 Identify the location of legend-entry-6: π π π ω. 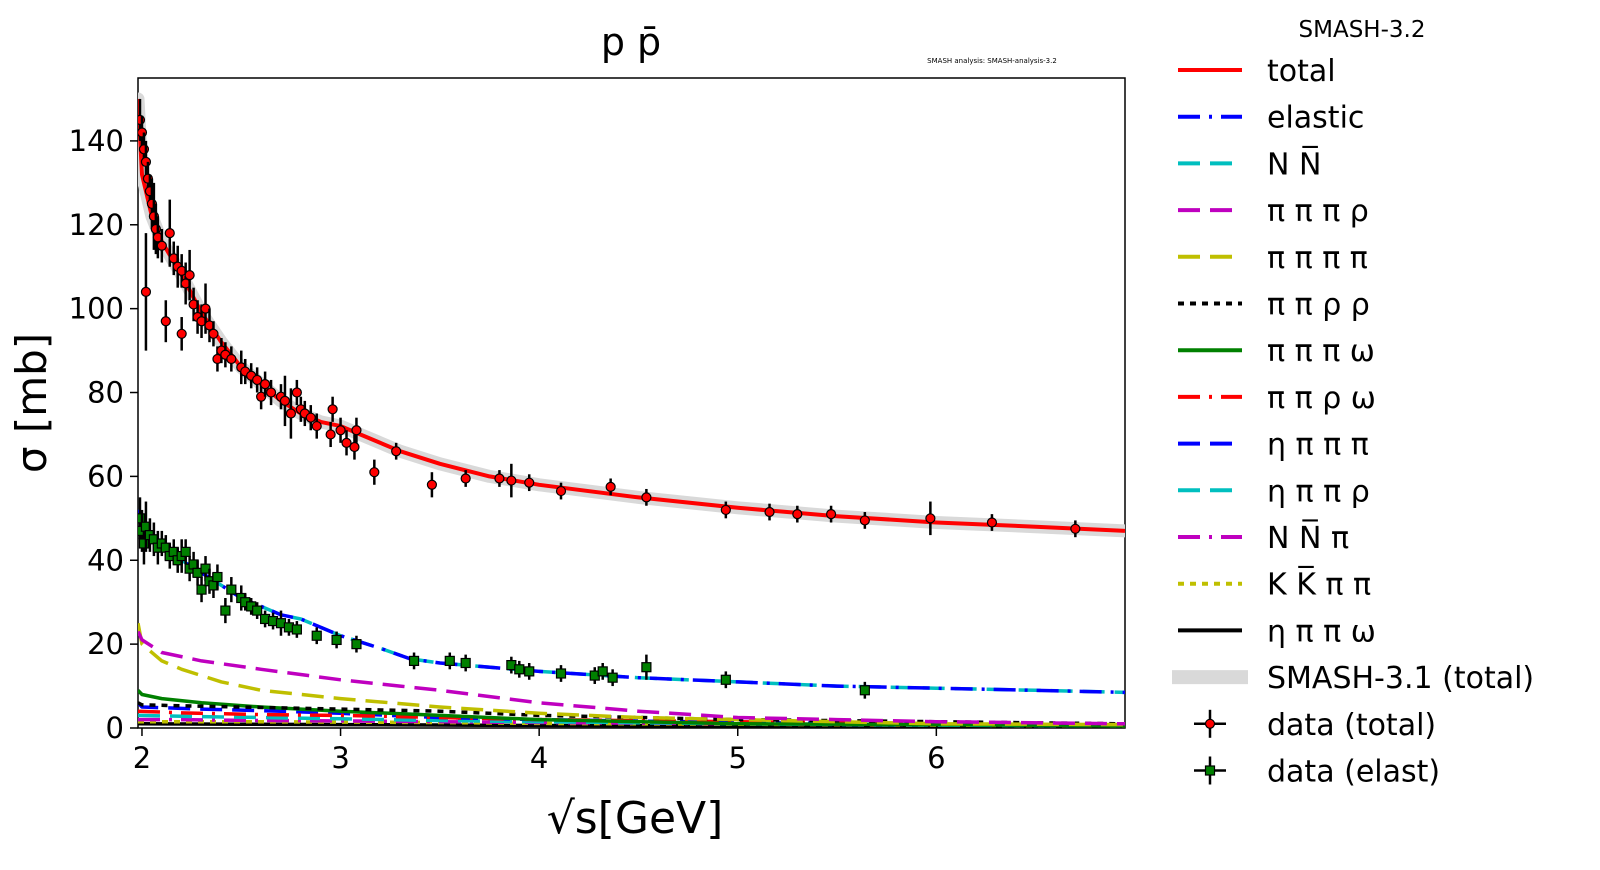
(1276, 351).